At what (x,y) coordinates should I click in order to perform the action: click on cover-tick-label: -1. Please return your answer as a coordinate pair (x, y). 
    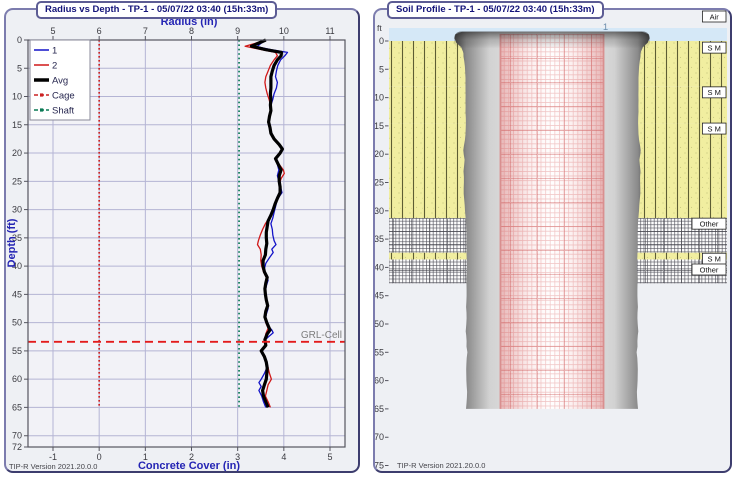
    Looking at the image, I should click on (53, 457).